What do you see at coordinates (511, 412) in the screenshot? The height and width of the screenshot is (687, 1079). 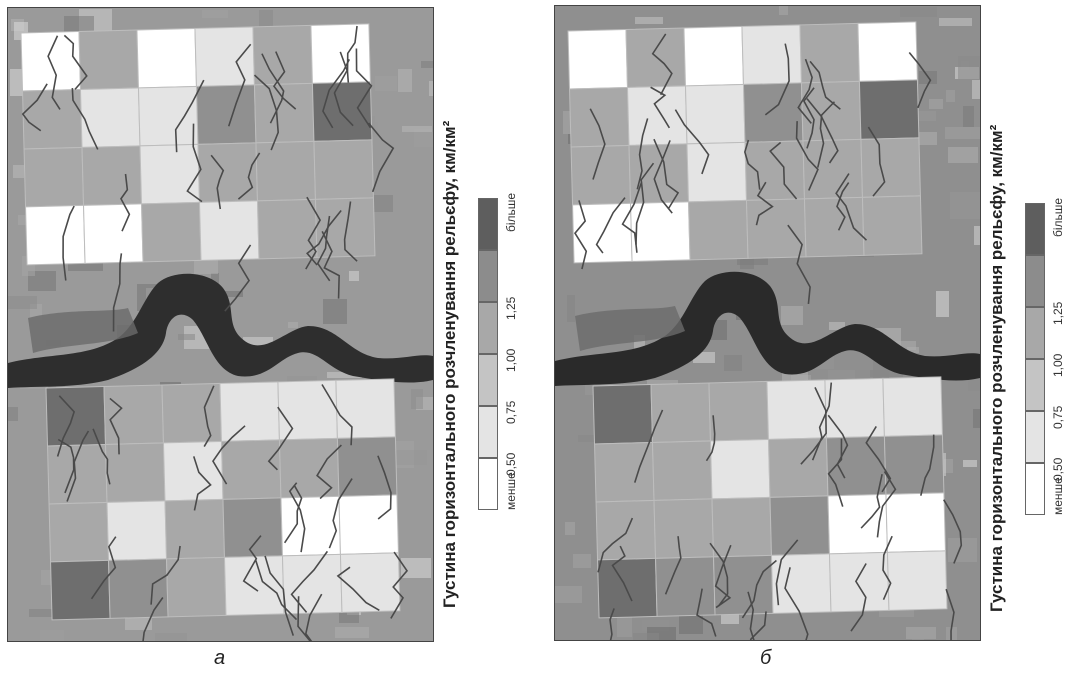 I see `legend-label: 0,75` at bounding box center [511, 412].